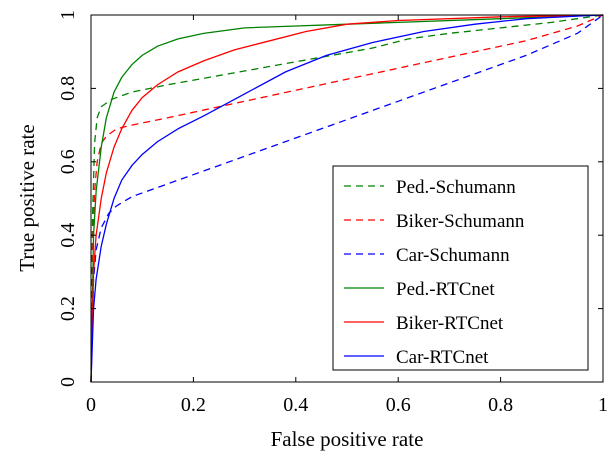 The height and width of the screenshot is (455, 613). Describe the element at coordinates (398, 405) in the screenshot. I see `x-tick-label: 0.6` at that location.